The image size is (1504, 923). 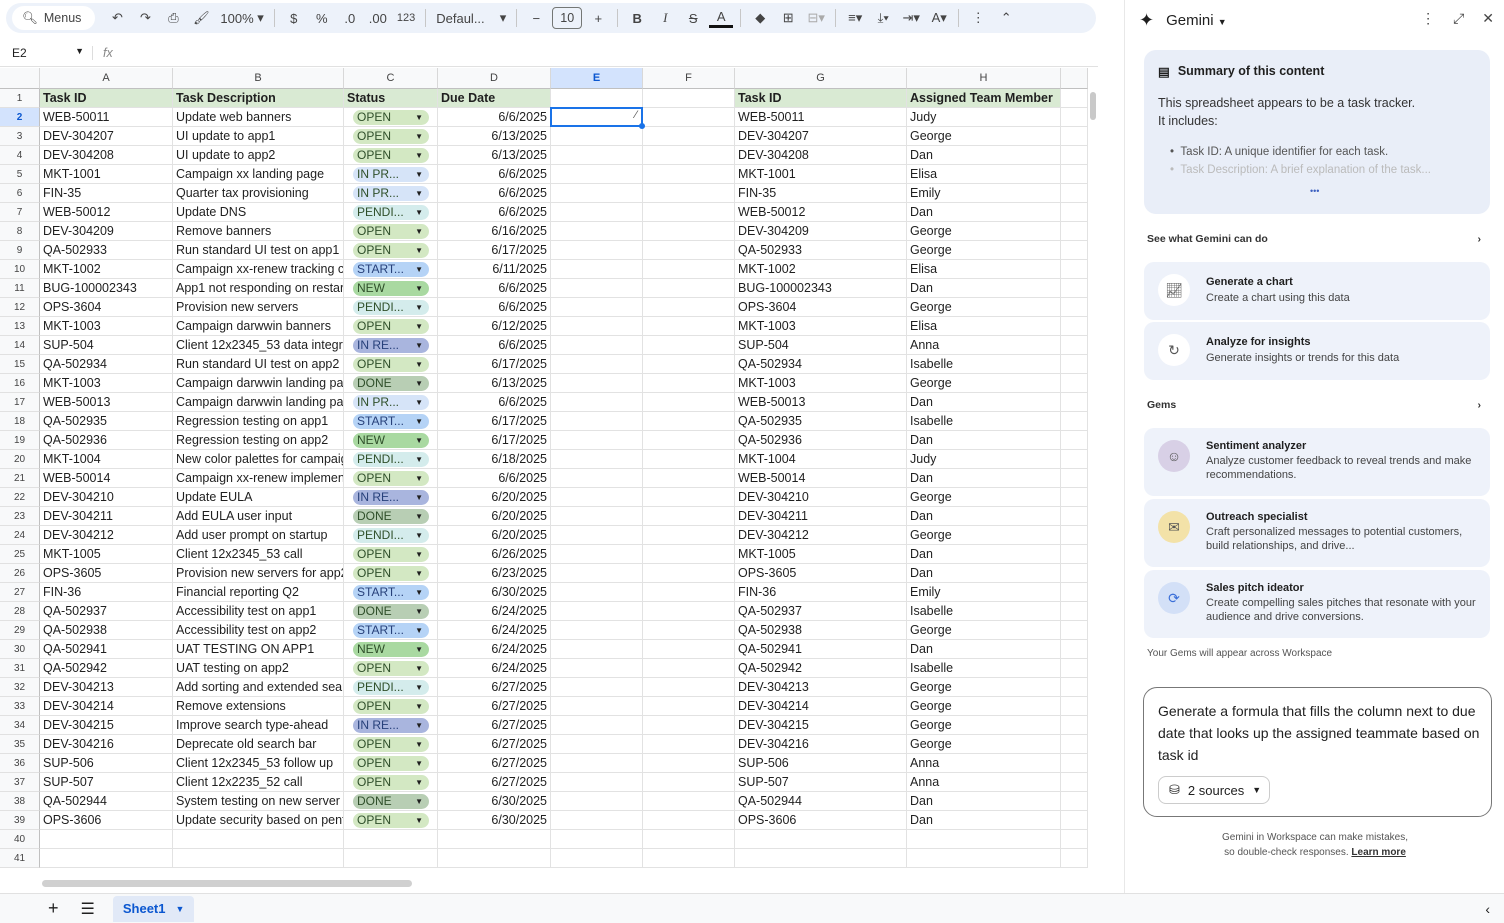 I want to click on cell: MKT-1005, so click(x=106, y=554).